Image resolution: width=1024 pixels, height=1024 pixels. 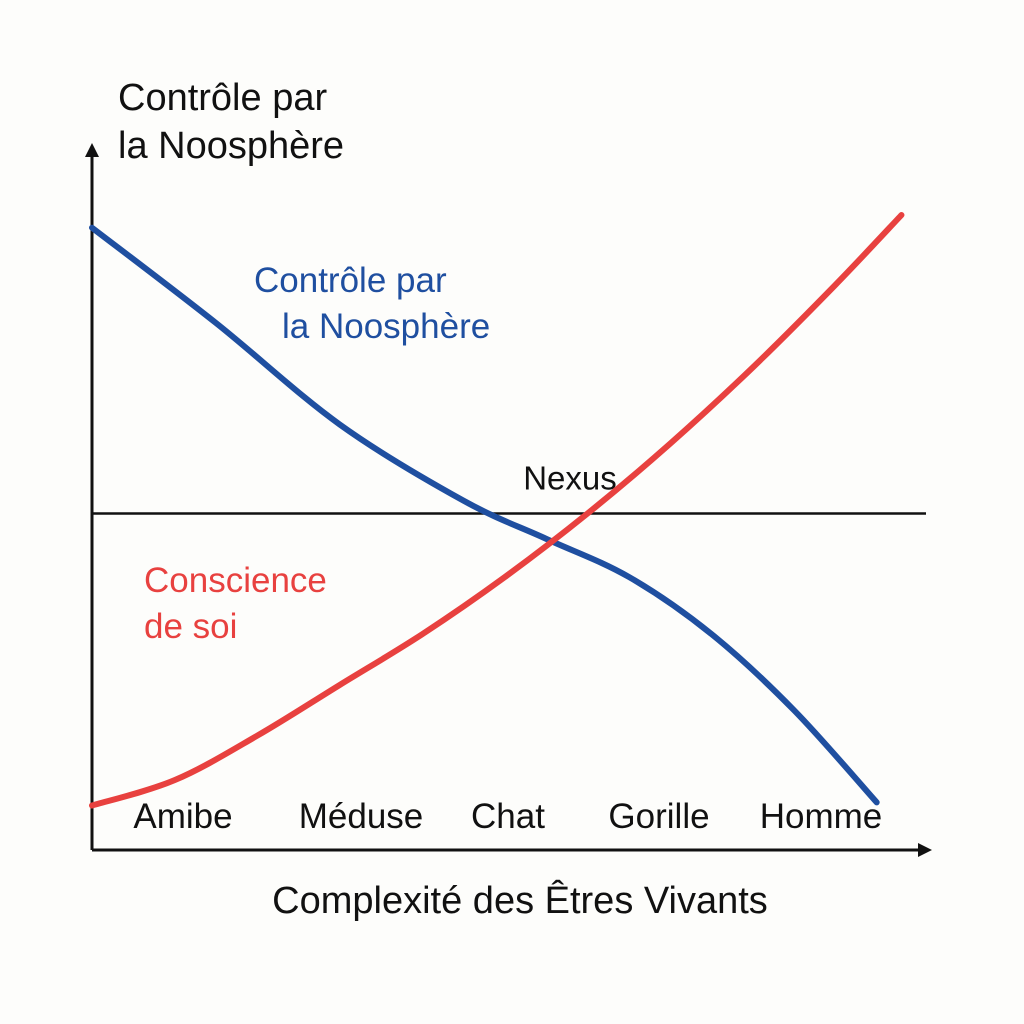 I want to click on y-axis-title: Contrôle par la Noosphère, so click(x=278, y=122).